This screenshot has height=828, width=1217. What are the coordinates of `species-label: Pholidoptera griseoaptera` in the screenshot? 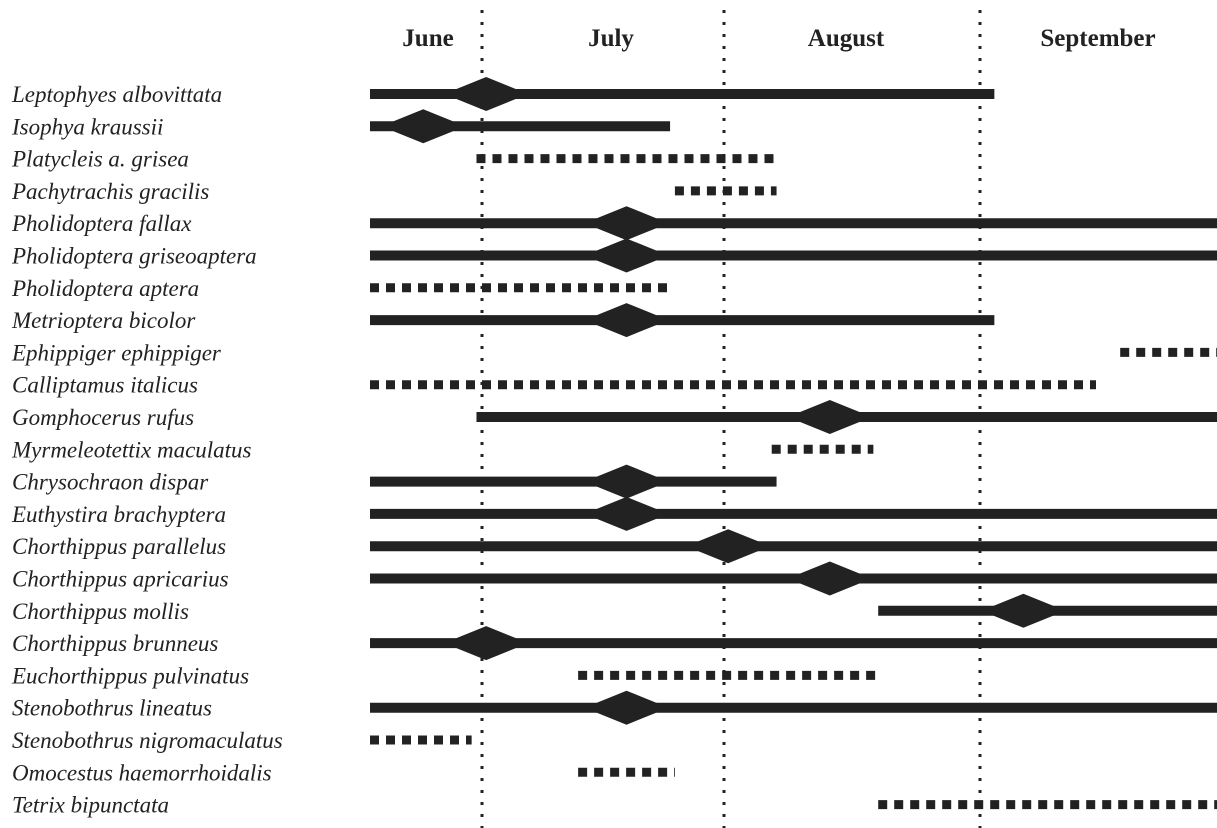 It's located at (134, 256).